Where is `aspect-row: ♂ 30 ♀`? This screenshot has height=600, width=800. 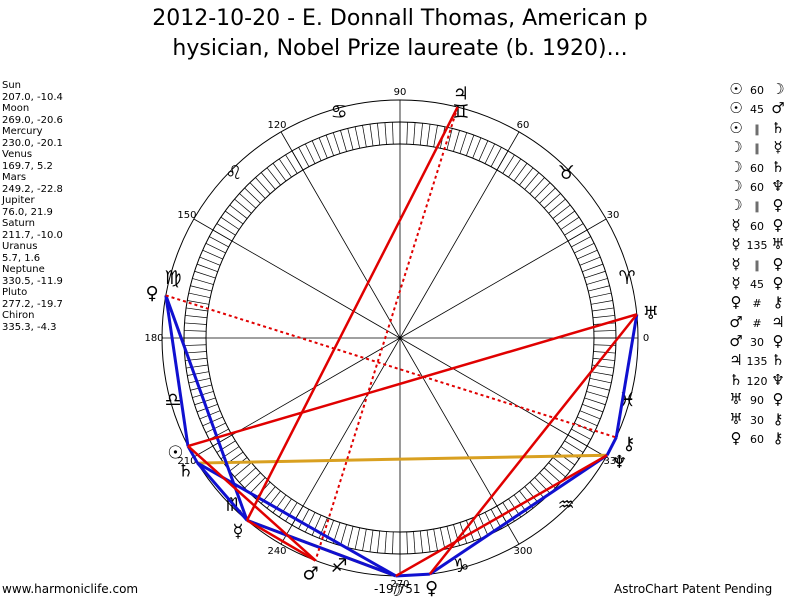
aspect-row: ♂ 30 ♀ is located at coordinates (757, 341).